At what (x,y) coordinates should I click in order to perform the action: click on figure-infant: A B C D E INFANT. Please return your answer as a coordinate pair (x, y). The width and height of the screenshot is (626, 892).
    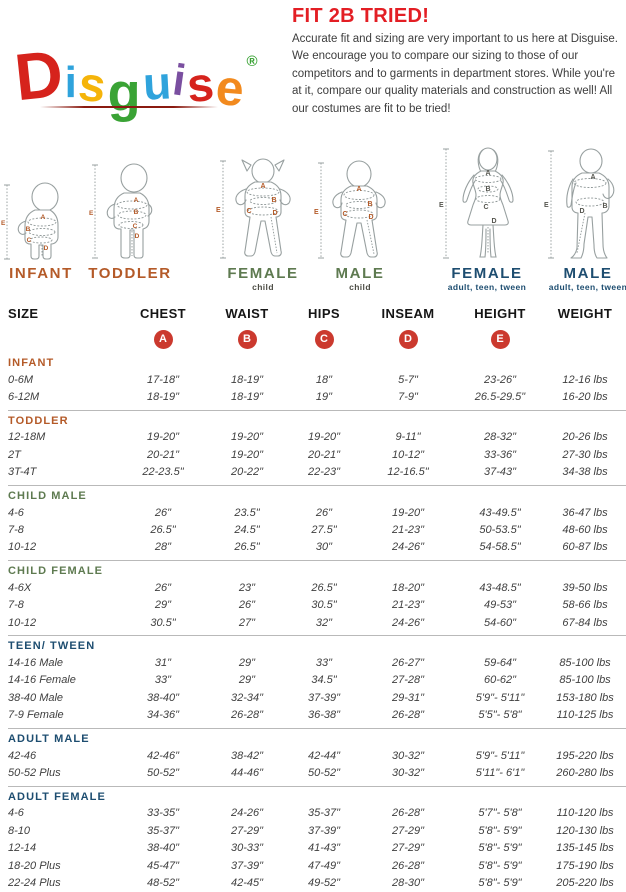
    Looking at the image, I should click on (41, 230).